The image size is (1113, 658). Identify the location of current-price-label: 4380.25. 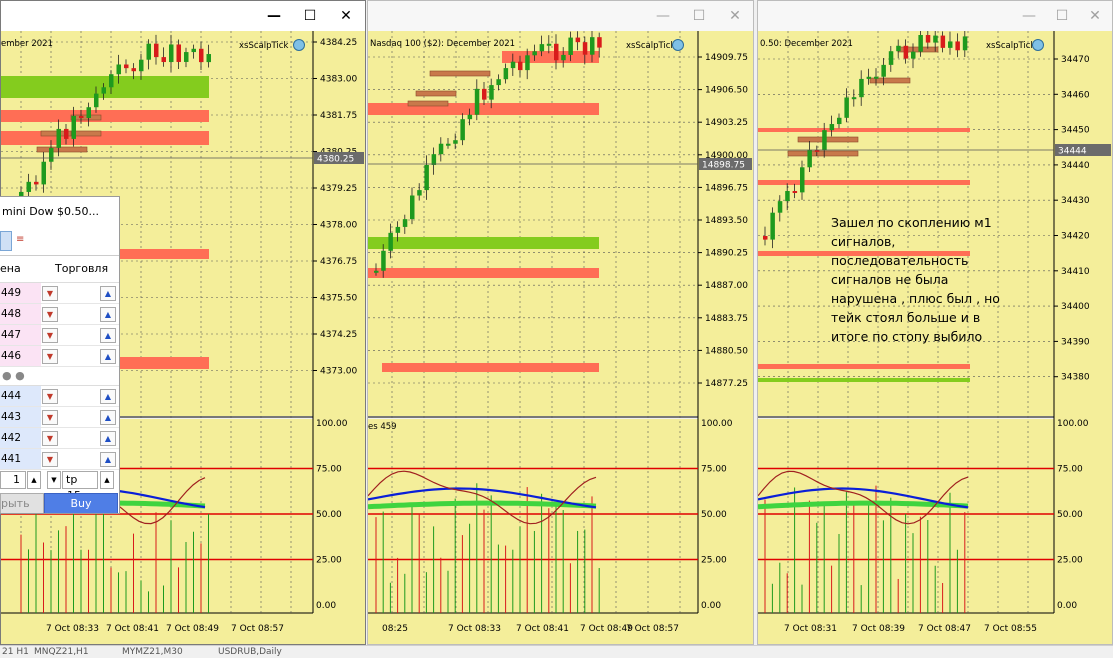
(335, 160).